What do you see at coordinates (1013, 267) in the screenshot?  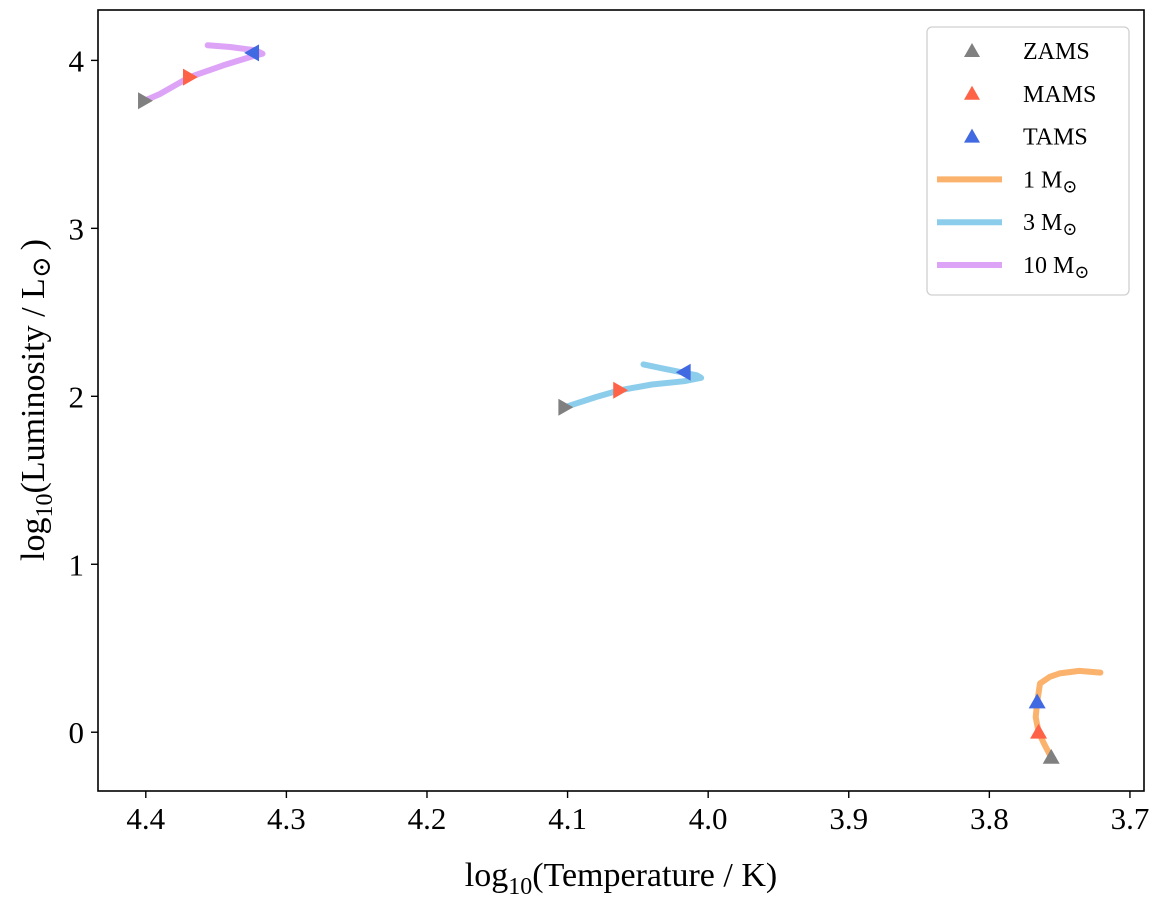 I see `legend-item: 10 M⊙` at bounding box center [1013, 267].